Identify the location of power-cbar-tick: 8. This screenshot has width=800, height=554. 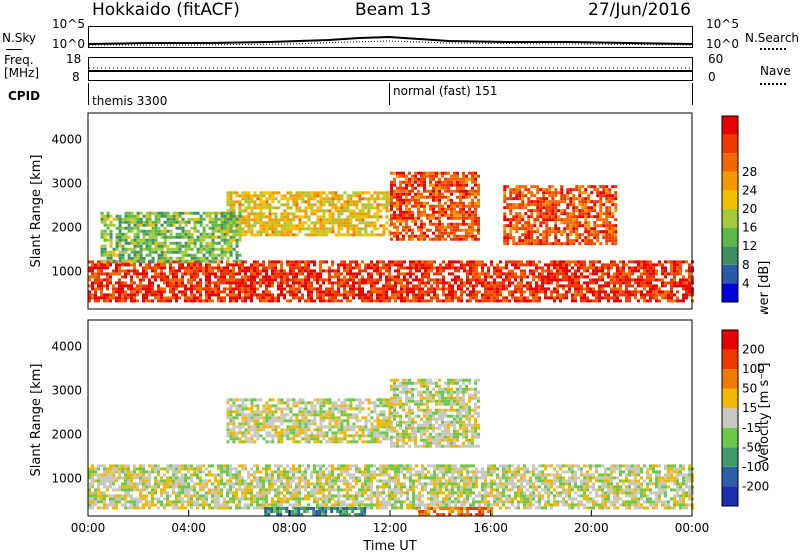
(746, 265).